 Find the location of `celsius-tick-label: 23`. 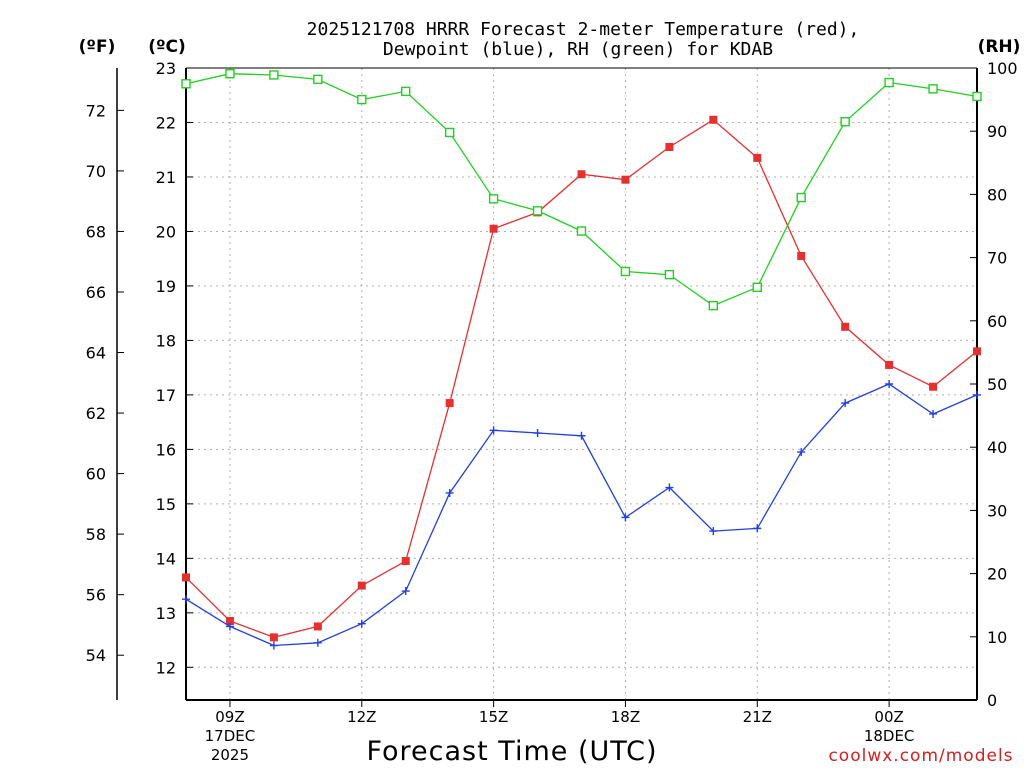

celsius-tick-label: 23 is located at coordinates (166, 68).